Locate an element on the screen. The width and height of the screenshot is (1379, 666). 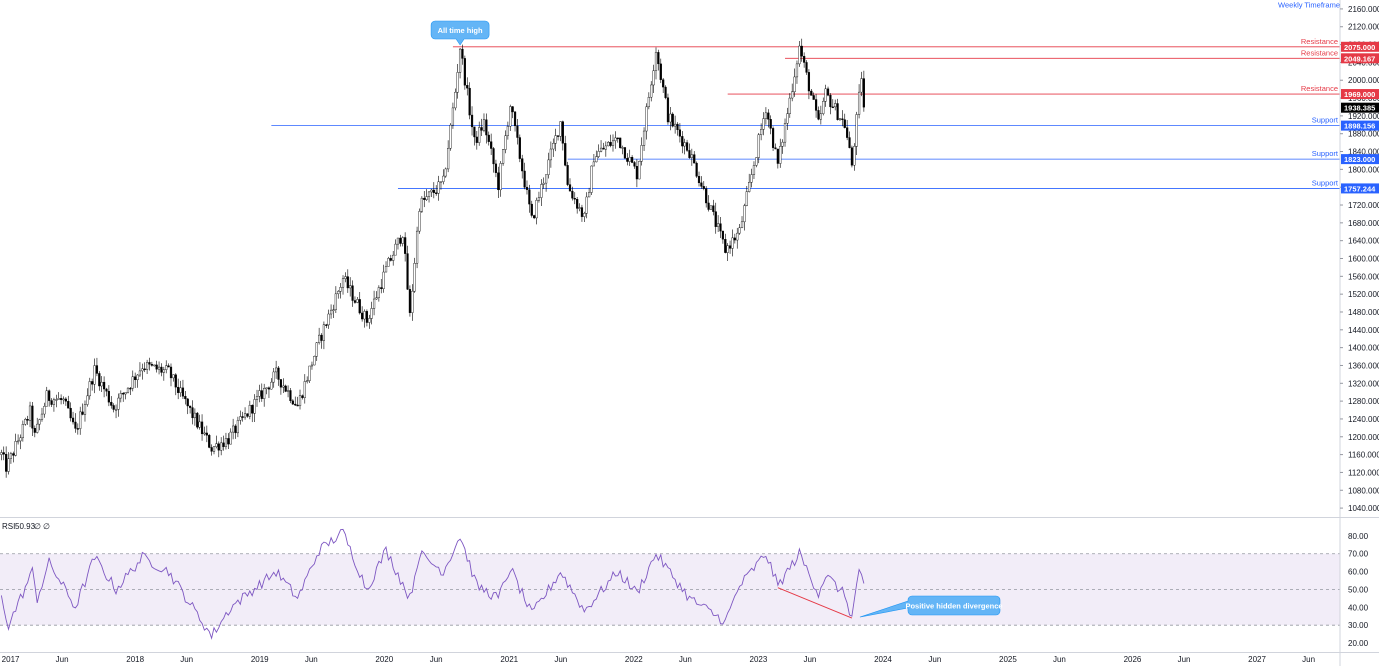
price-tick-label: 1400.000 is located at coordinates (1363, 348).